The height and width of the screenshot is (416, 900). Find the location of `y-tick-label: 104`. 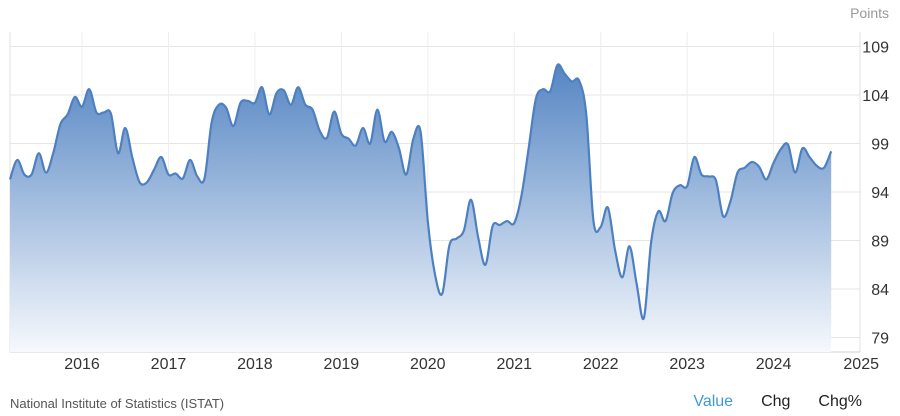

y-tick-label: 104 is located at coordinates (875, 96).